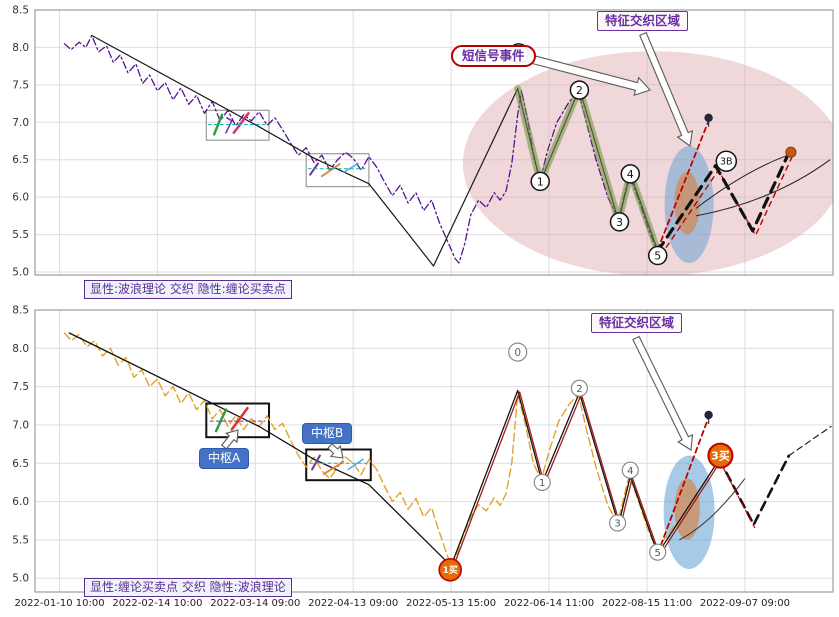 This screenshot has width=839, height=617. I want to click on x-tick-label: 2022-01-10 10:00, so click(59, 603).